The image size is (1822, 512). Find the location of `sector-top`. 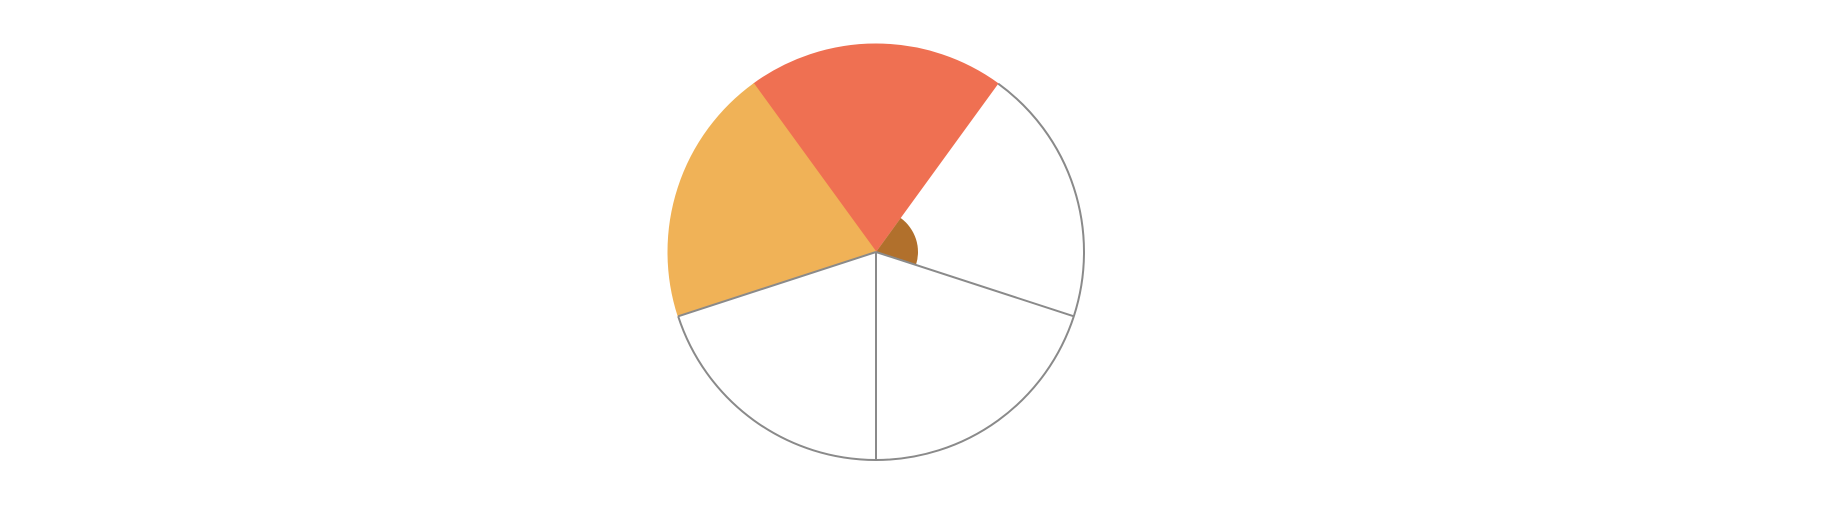

sector-top is located at coordinates (876, 148).